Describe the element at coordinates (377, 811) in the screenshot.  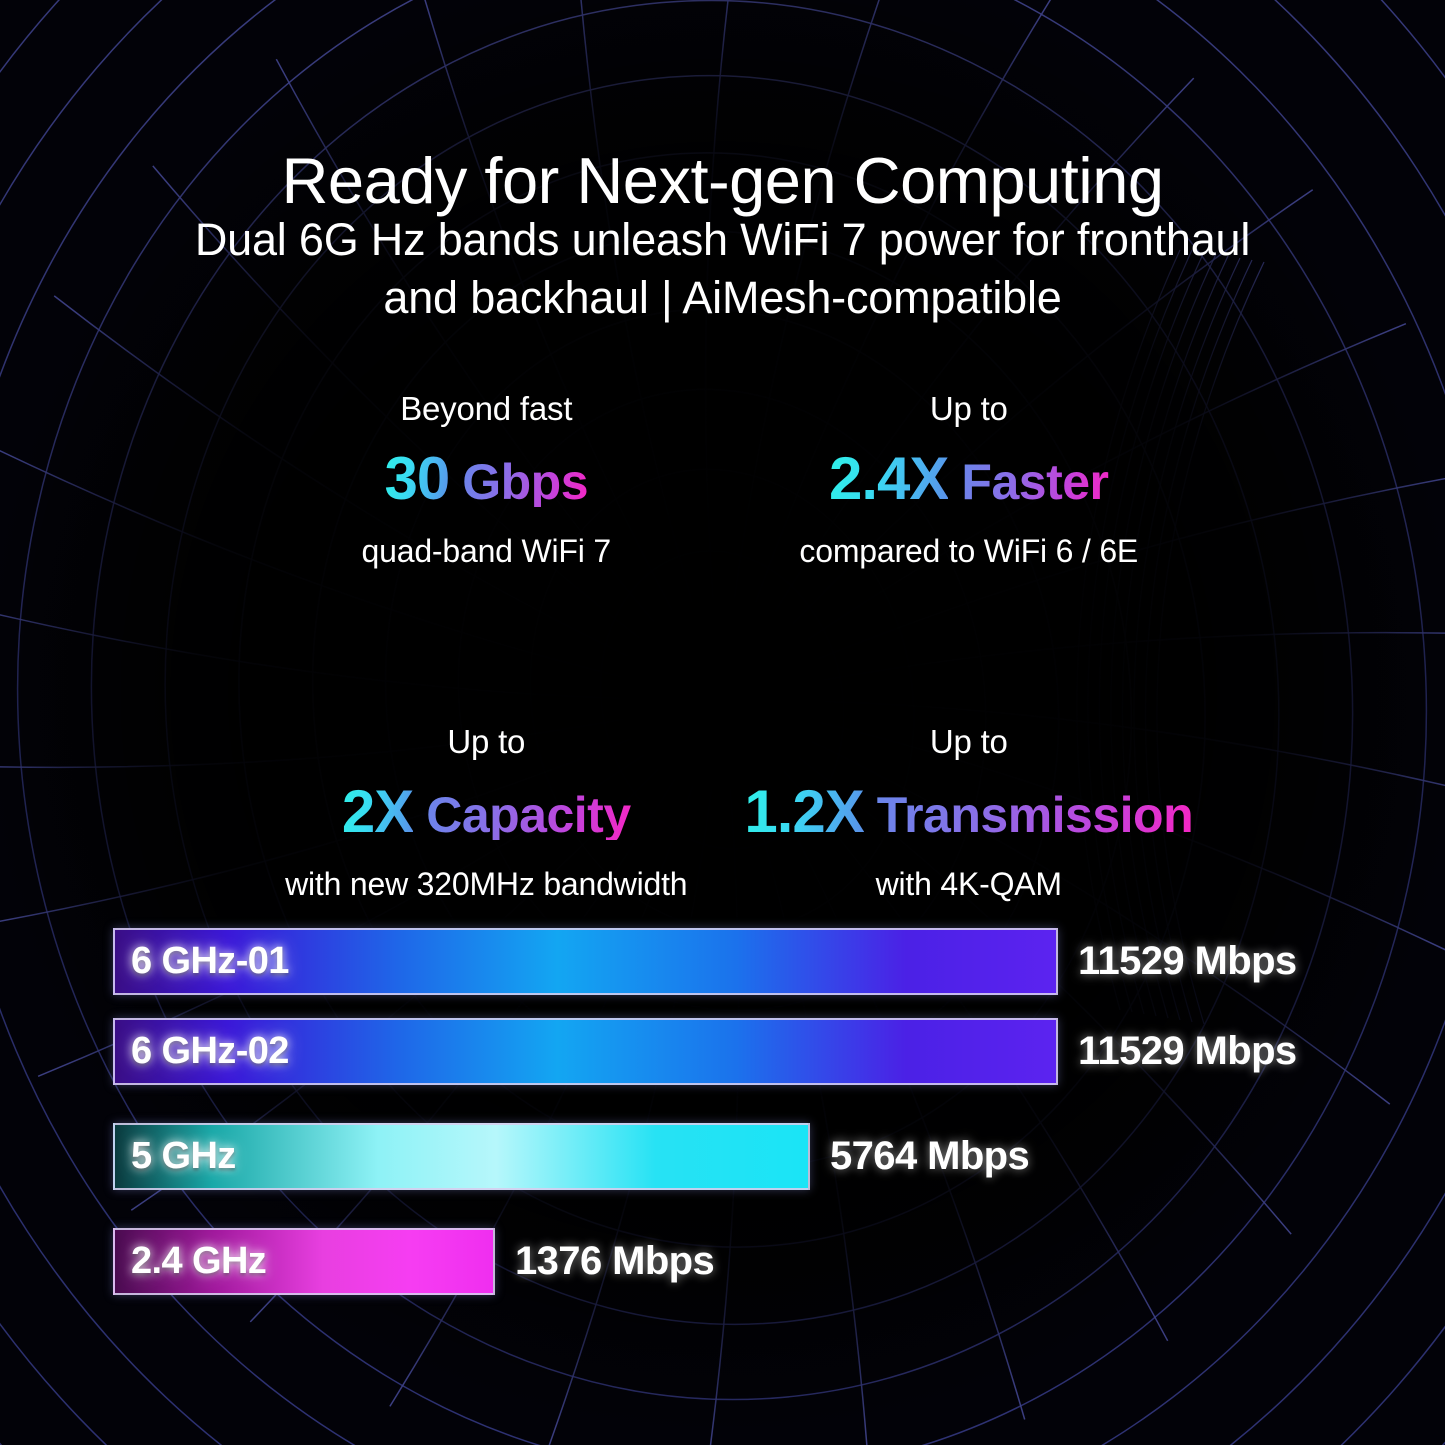
I see `stat-number: 2X` at that location.